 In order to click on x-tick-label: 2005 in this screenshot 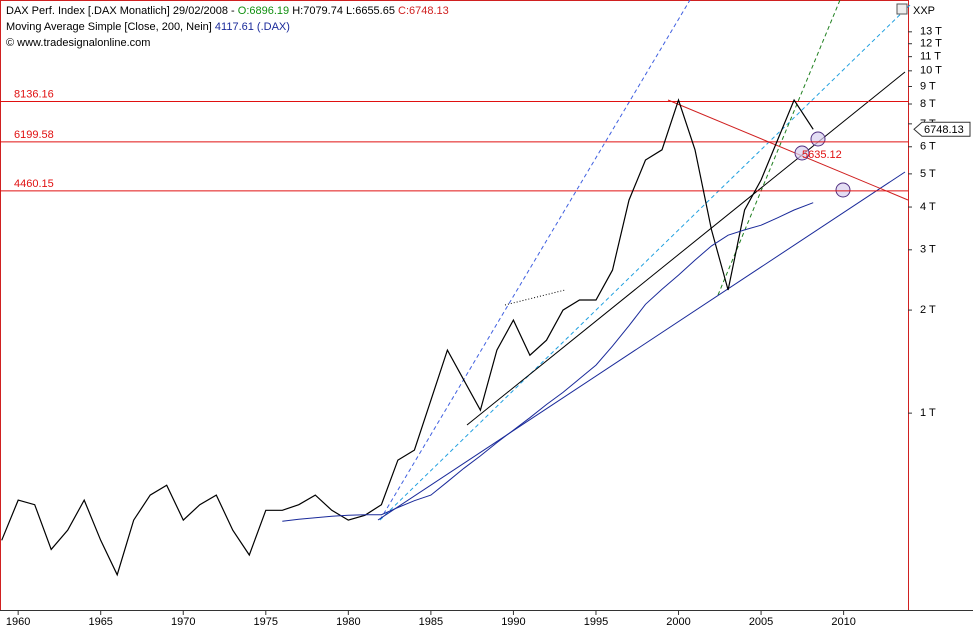, I will do `click(761, 622)`.